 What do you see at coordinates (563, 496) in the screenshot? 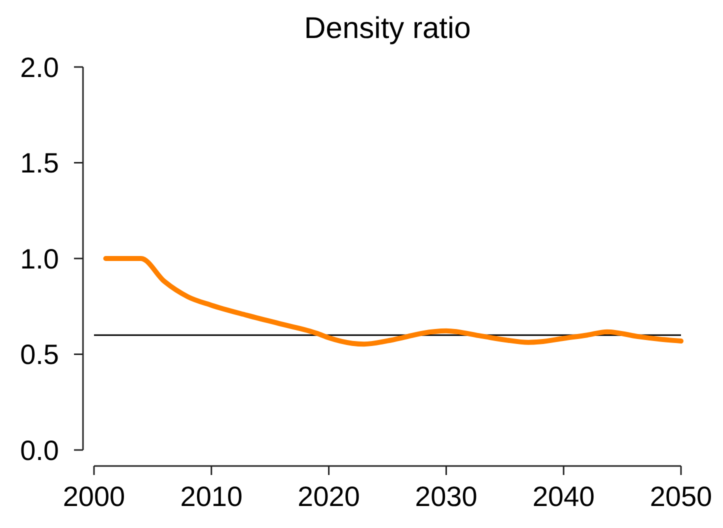
I see `x-tick-label: 2040` at bounding box center [563, 496].